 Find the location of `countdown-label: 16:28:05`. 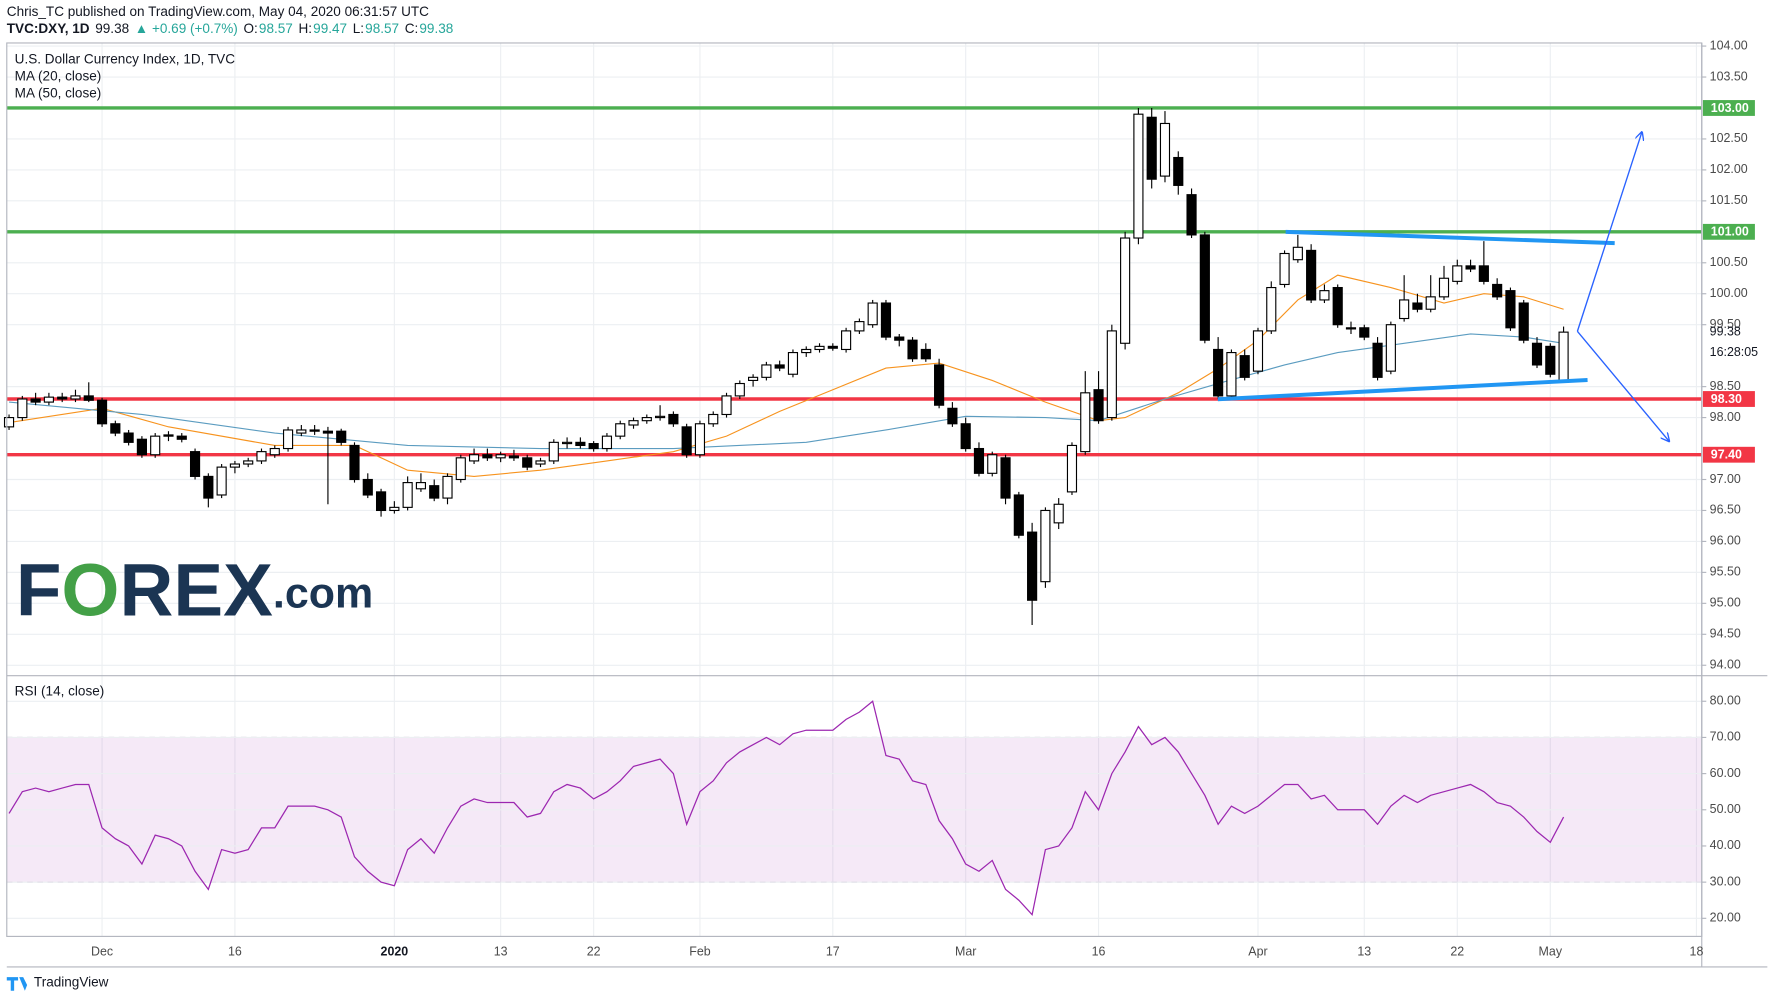

countdown-label: 16:28:05 is located at coordinates (1734, 352).